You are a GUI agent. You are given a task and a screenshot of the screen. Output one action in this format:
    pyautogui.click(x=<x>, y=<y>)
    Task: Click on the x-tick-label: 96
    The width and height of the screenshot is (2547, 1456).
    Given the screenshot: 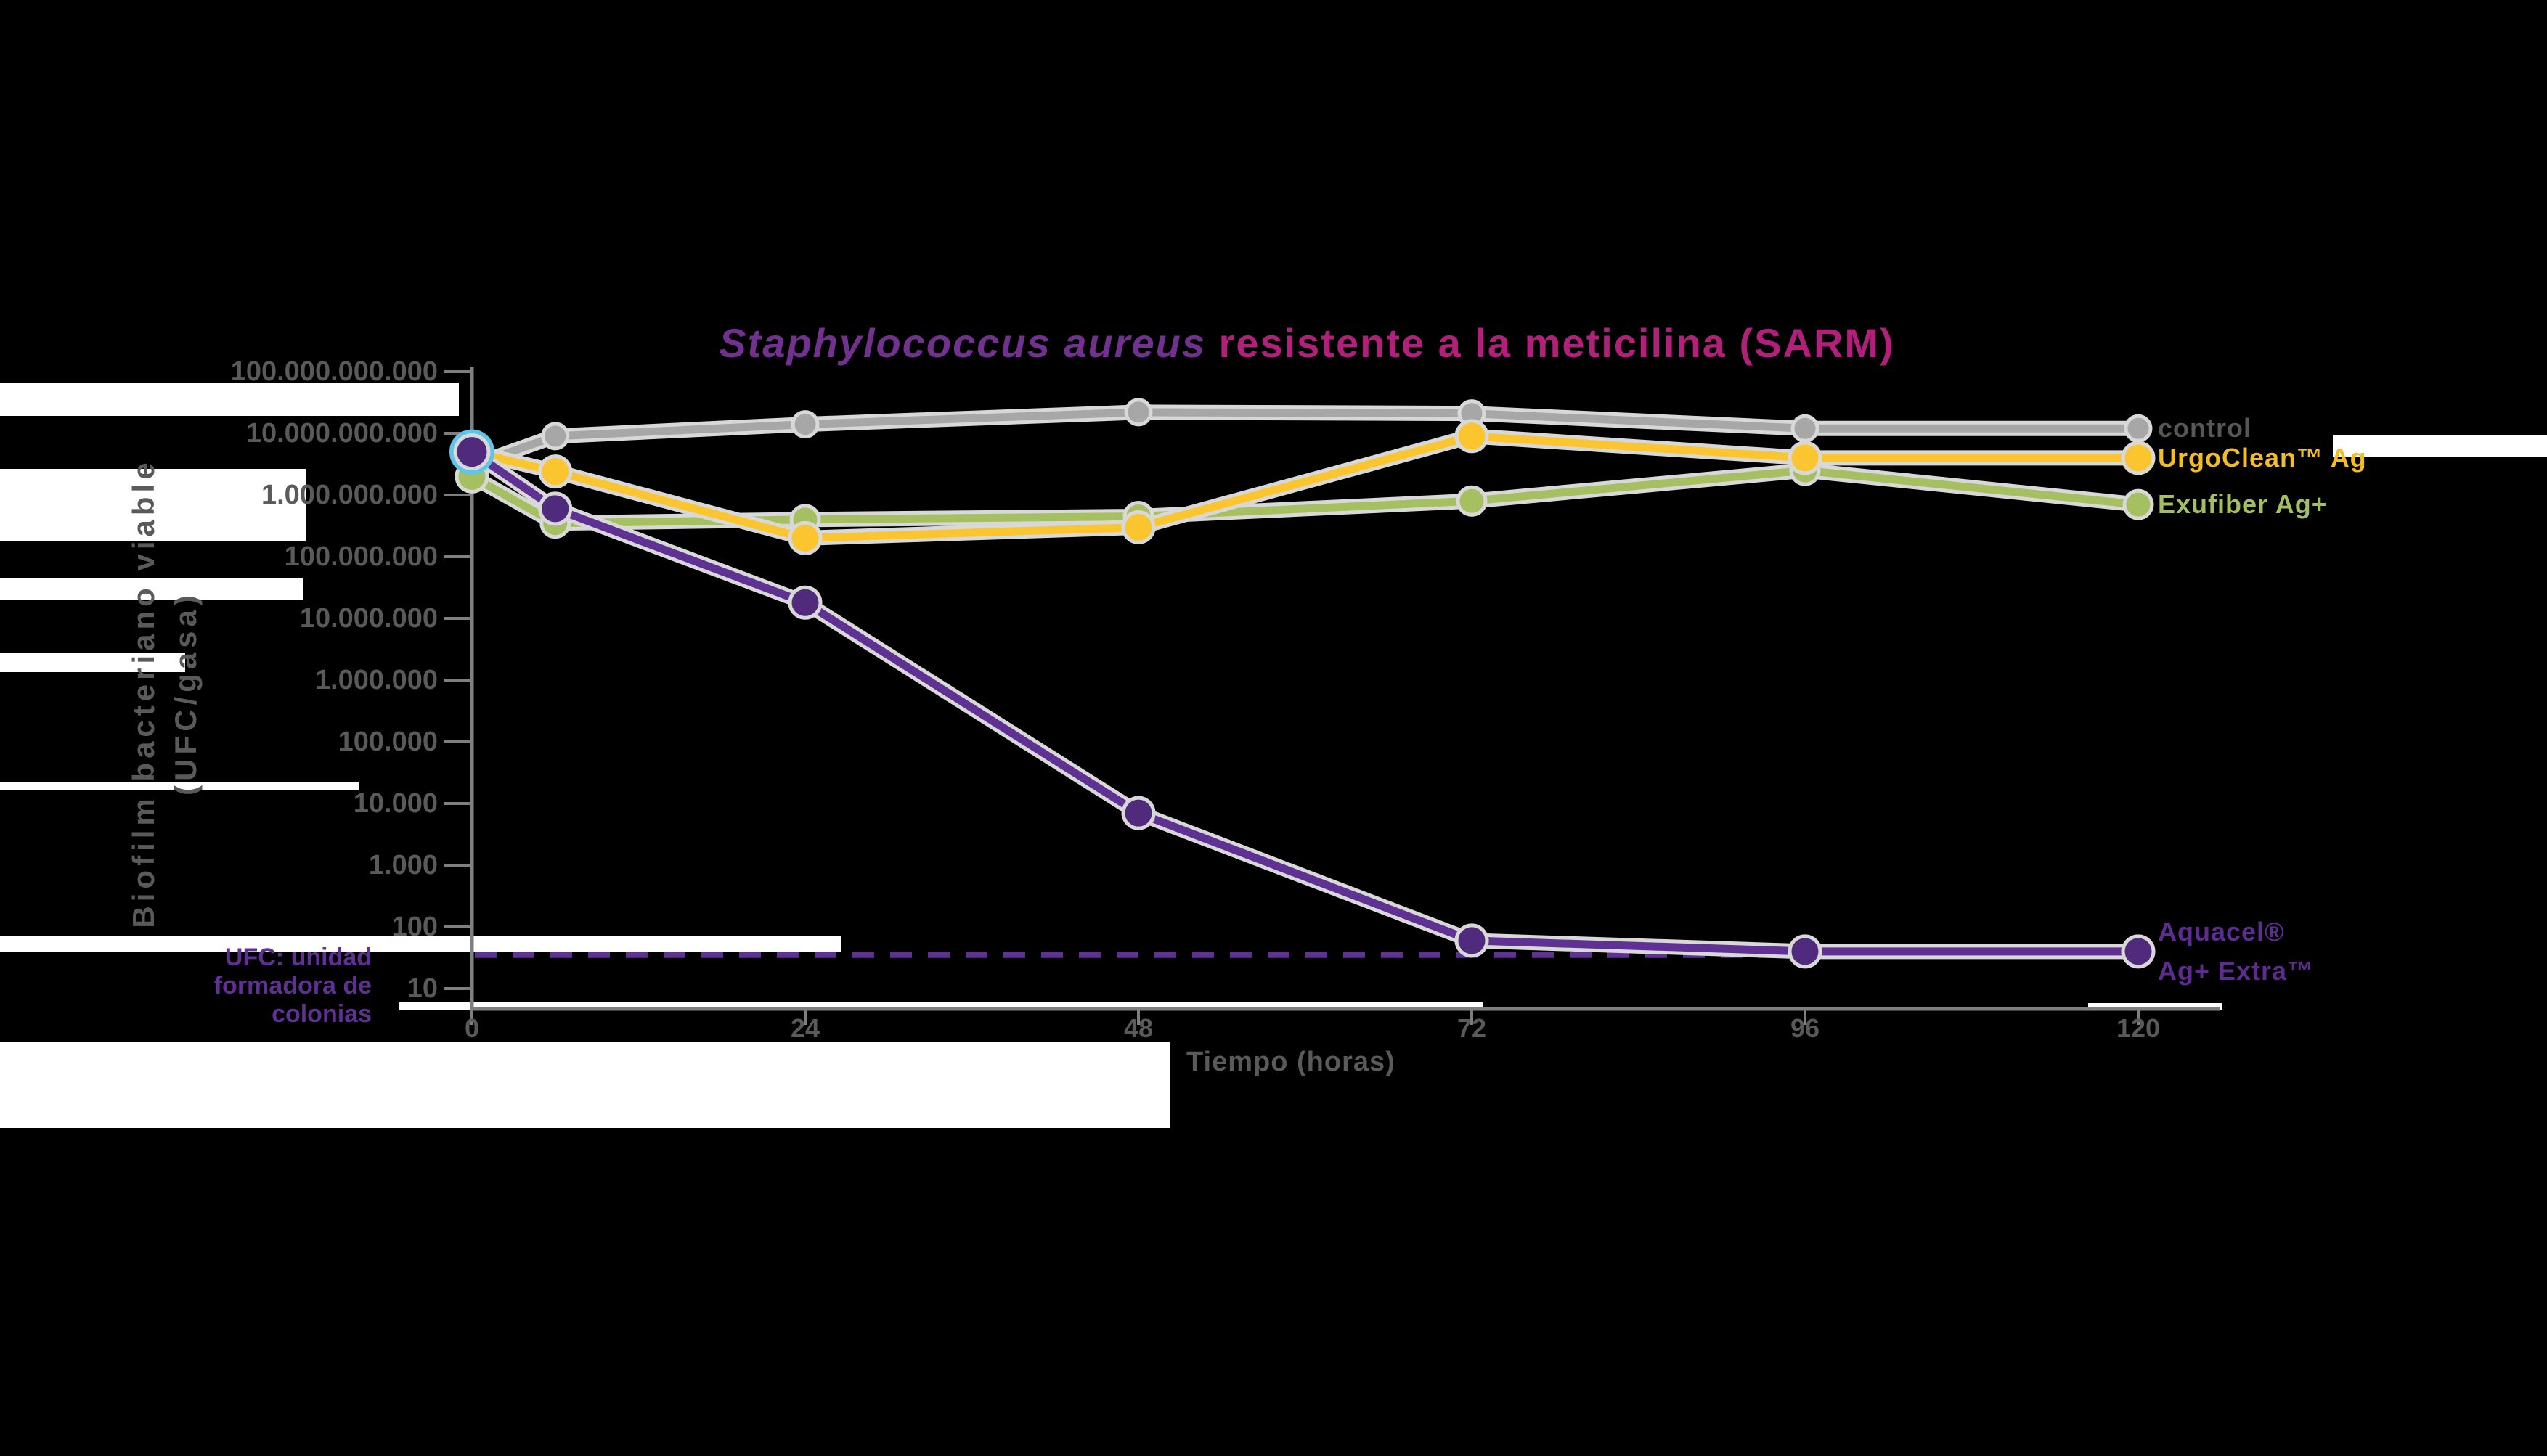 What is the action you would take?
    pyautogui.click(x=1805, y=1028)
    